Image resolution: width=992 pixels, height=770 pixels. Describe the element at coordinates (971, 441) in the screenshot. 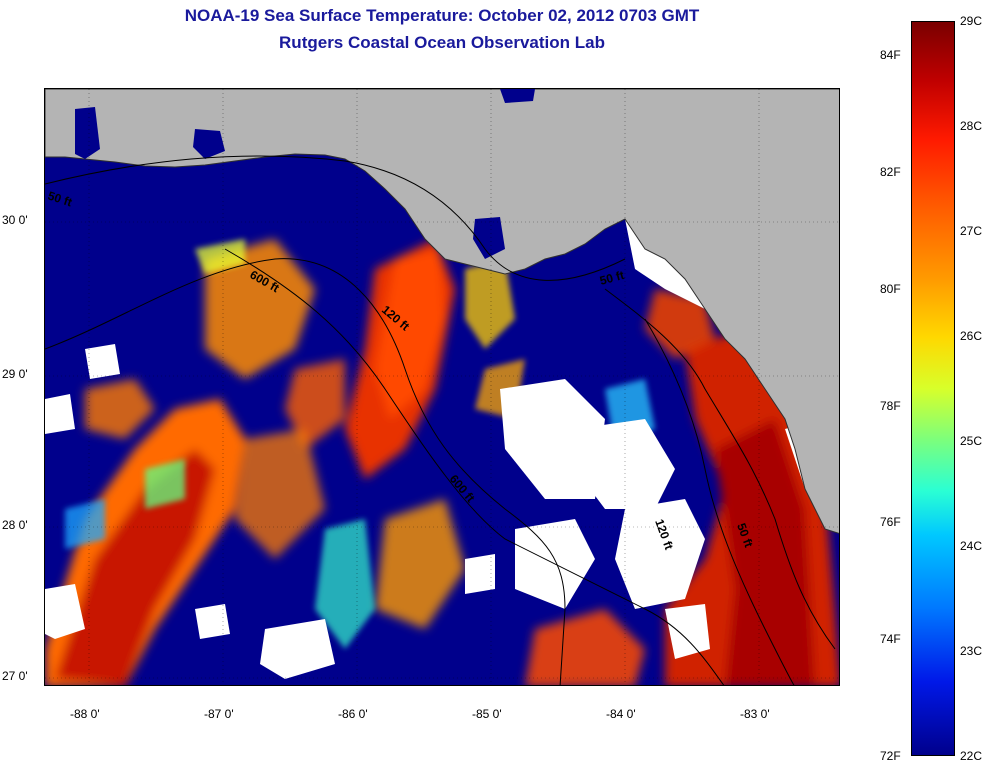

I see `colorbar-celsius-label: 25C` at that location.